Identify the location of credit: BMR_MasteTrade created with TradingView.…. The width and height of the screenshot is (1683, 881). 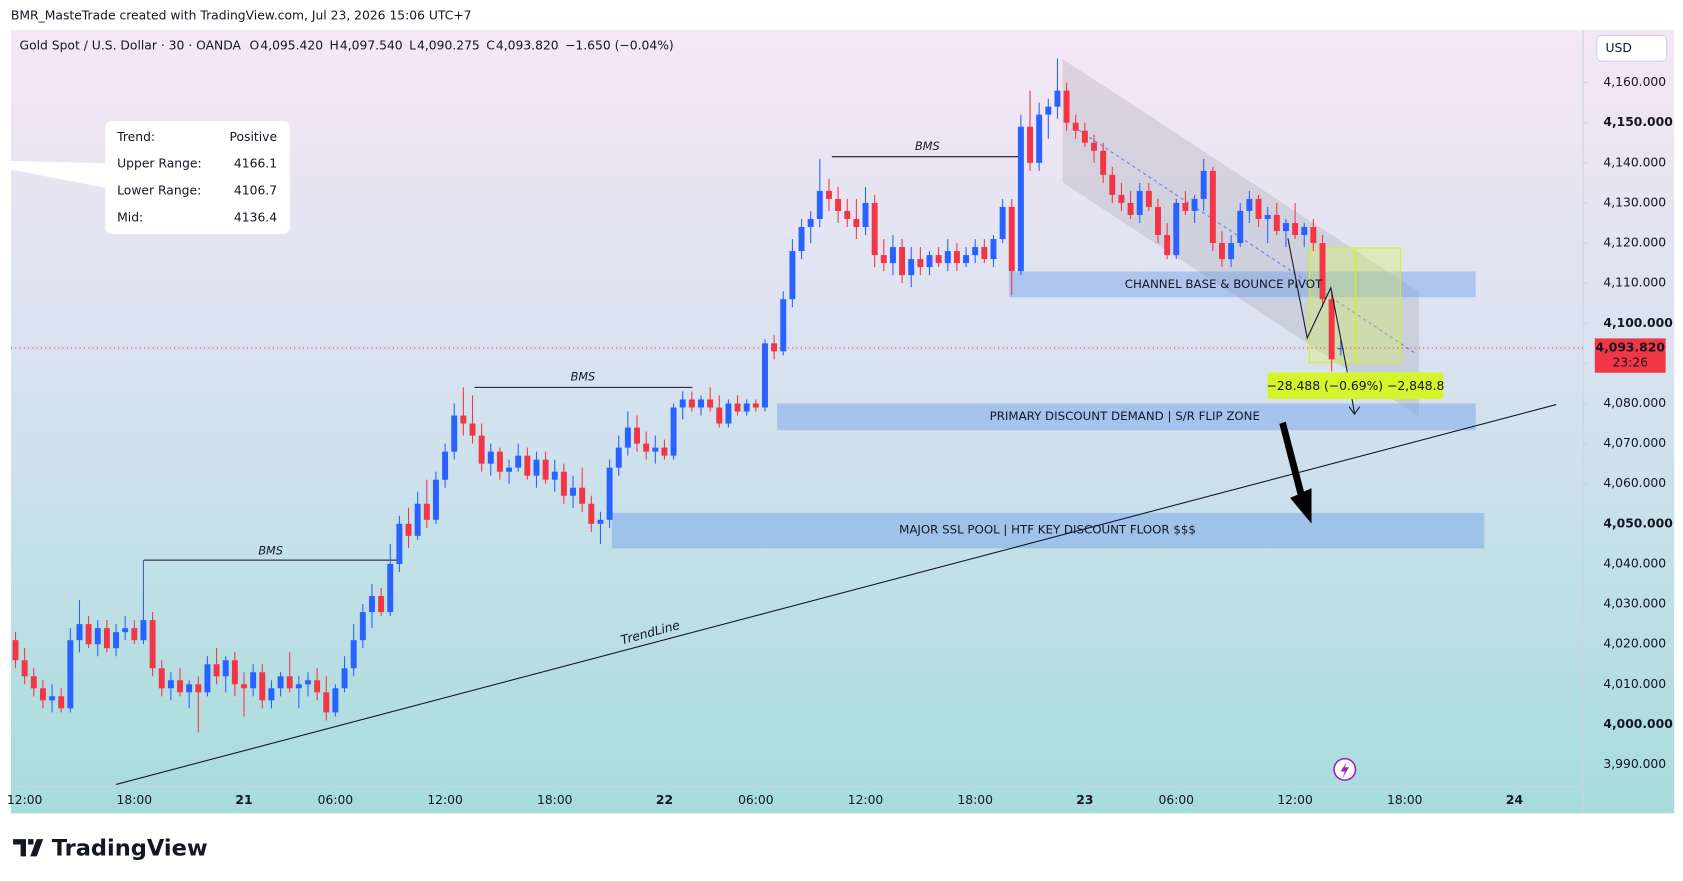
(241, 16).